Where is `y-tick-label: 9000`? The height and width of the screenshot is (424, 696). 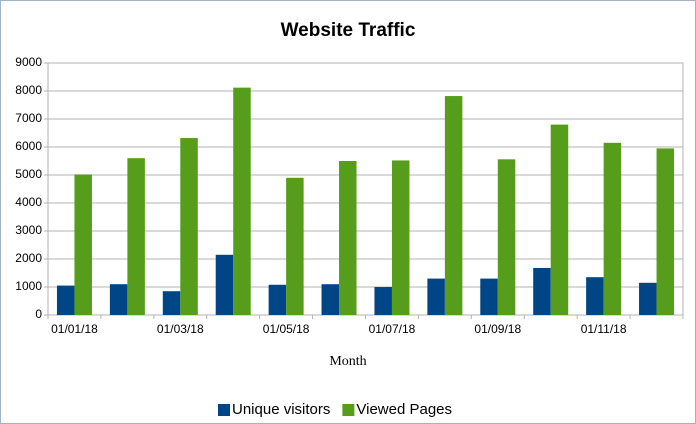
y-tick-label: 9000 is located at coordinates (28, 62).